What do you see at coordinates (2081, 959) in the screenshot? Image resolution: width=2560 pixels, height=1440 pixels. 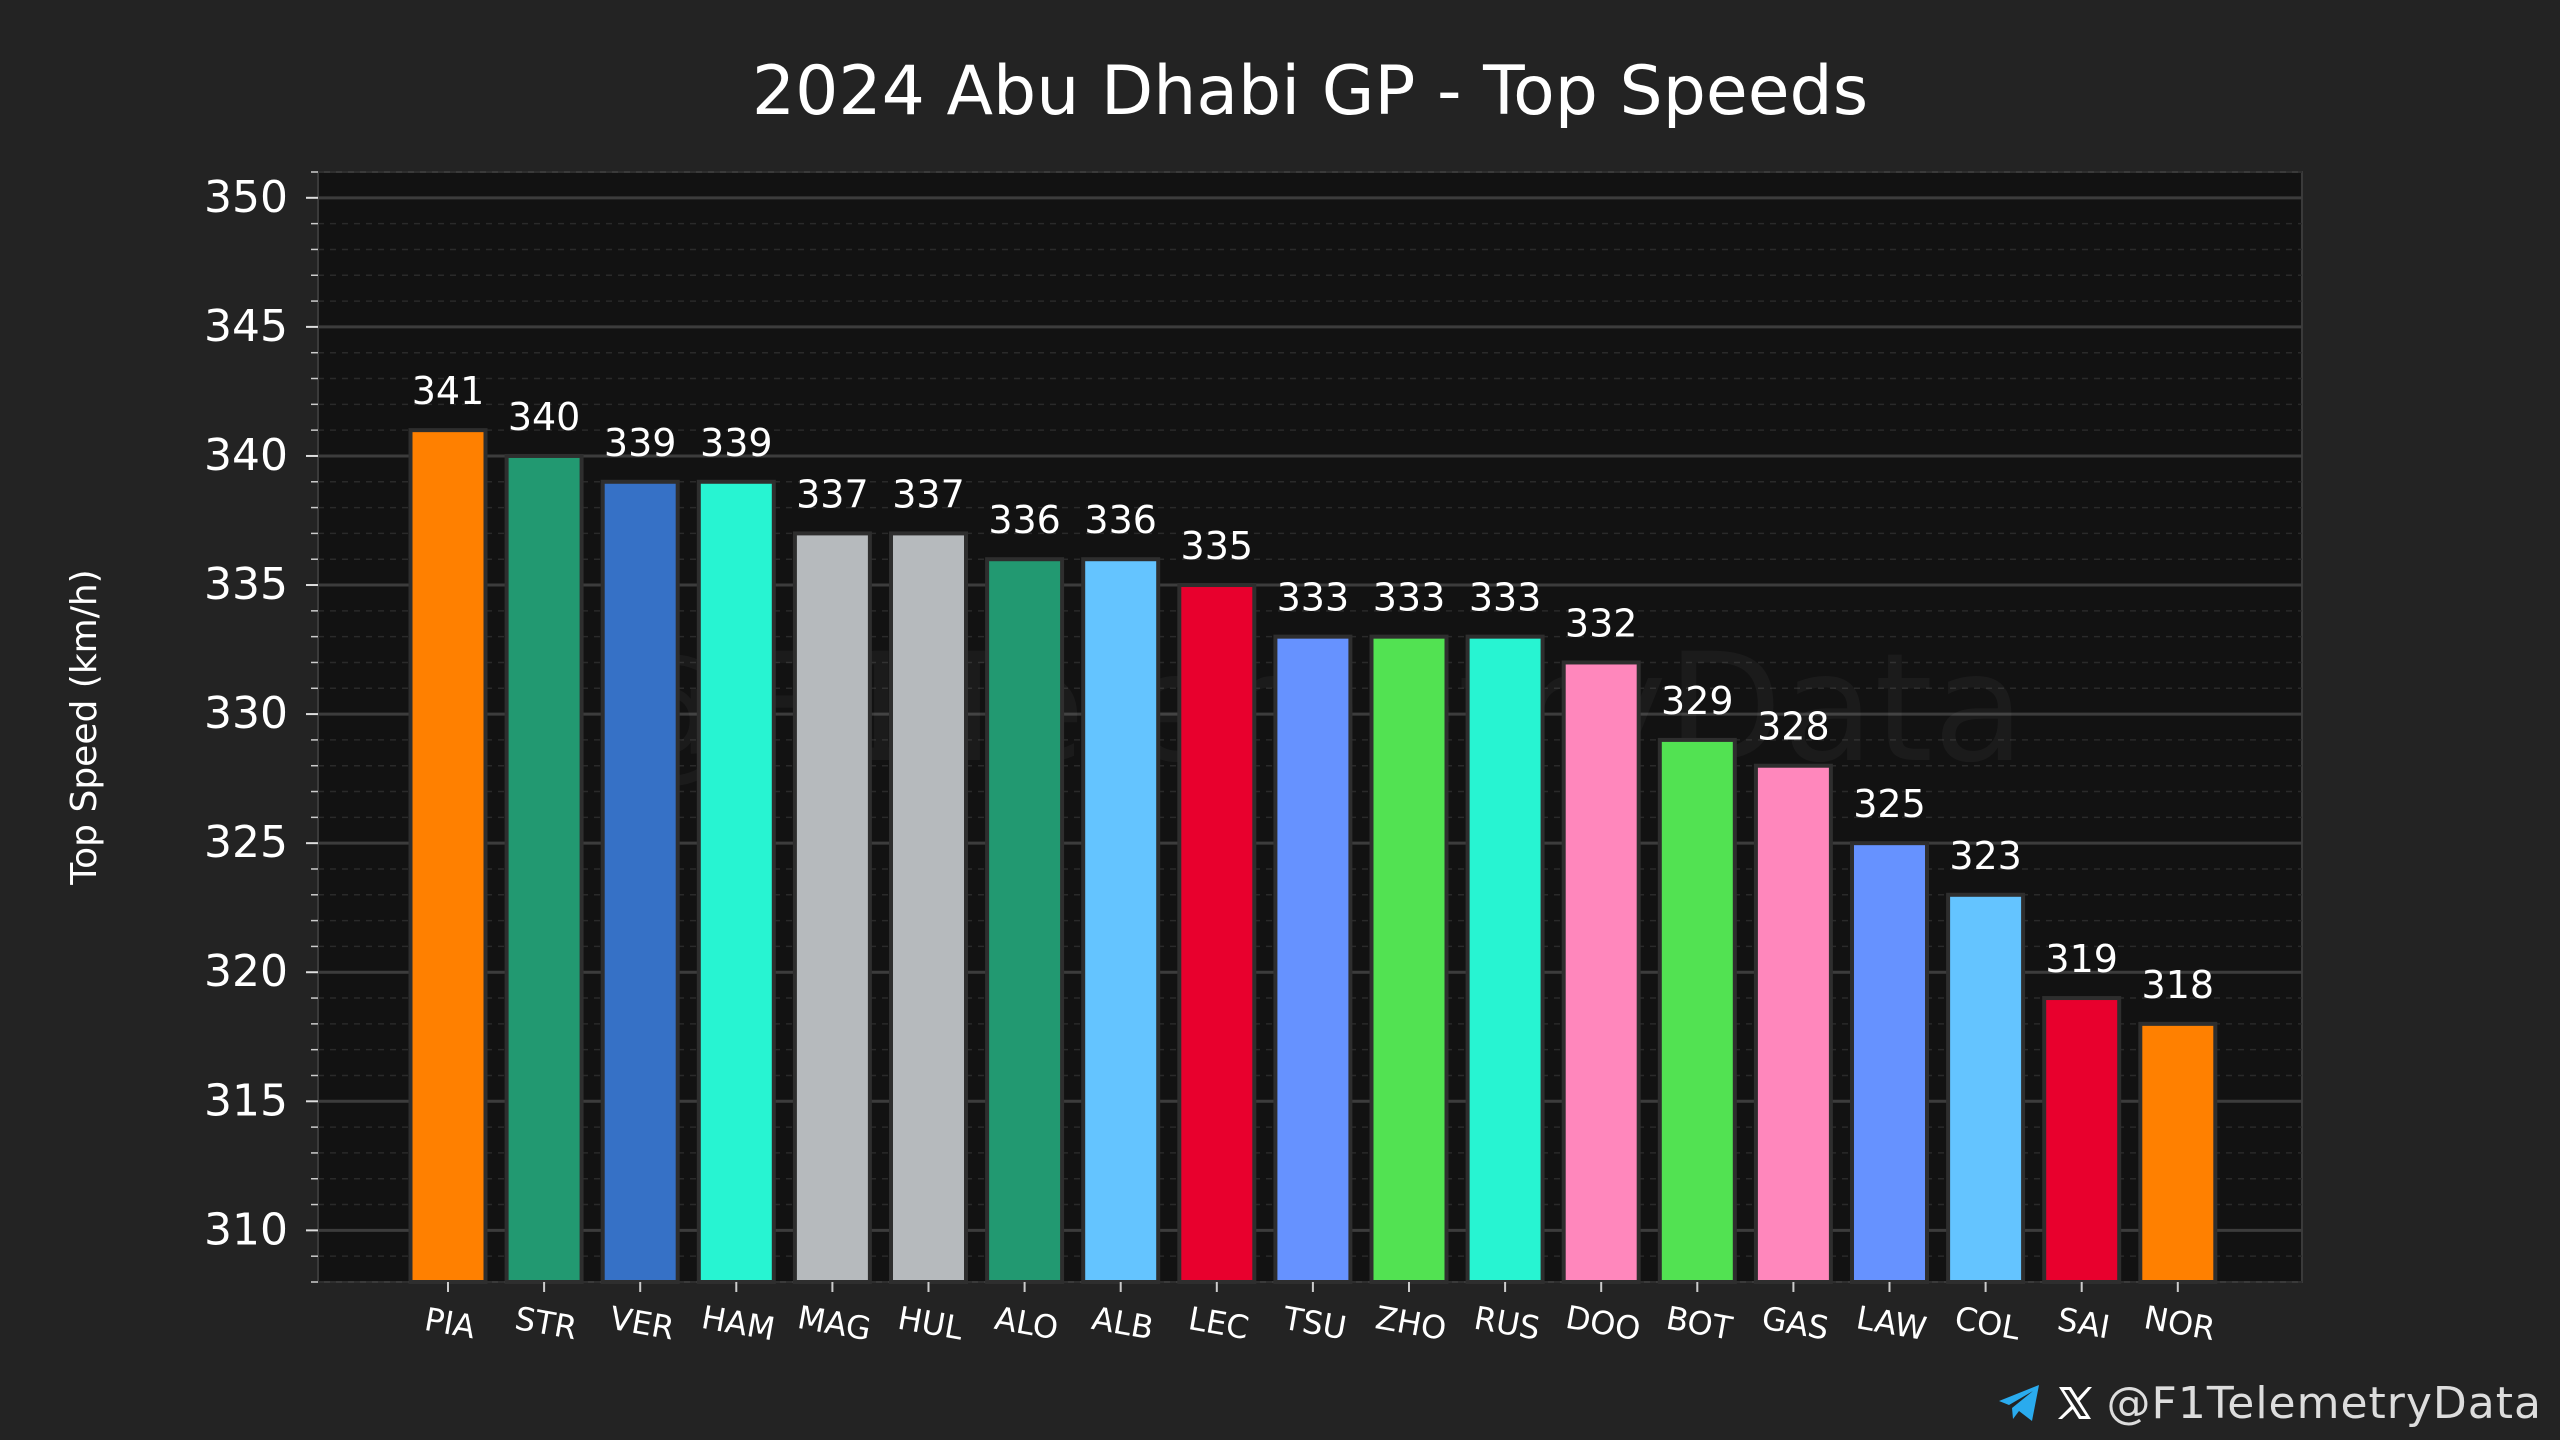 I see `bar-value-label: 319` at bounding box center [2081, 959].